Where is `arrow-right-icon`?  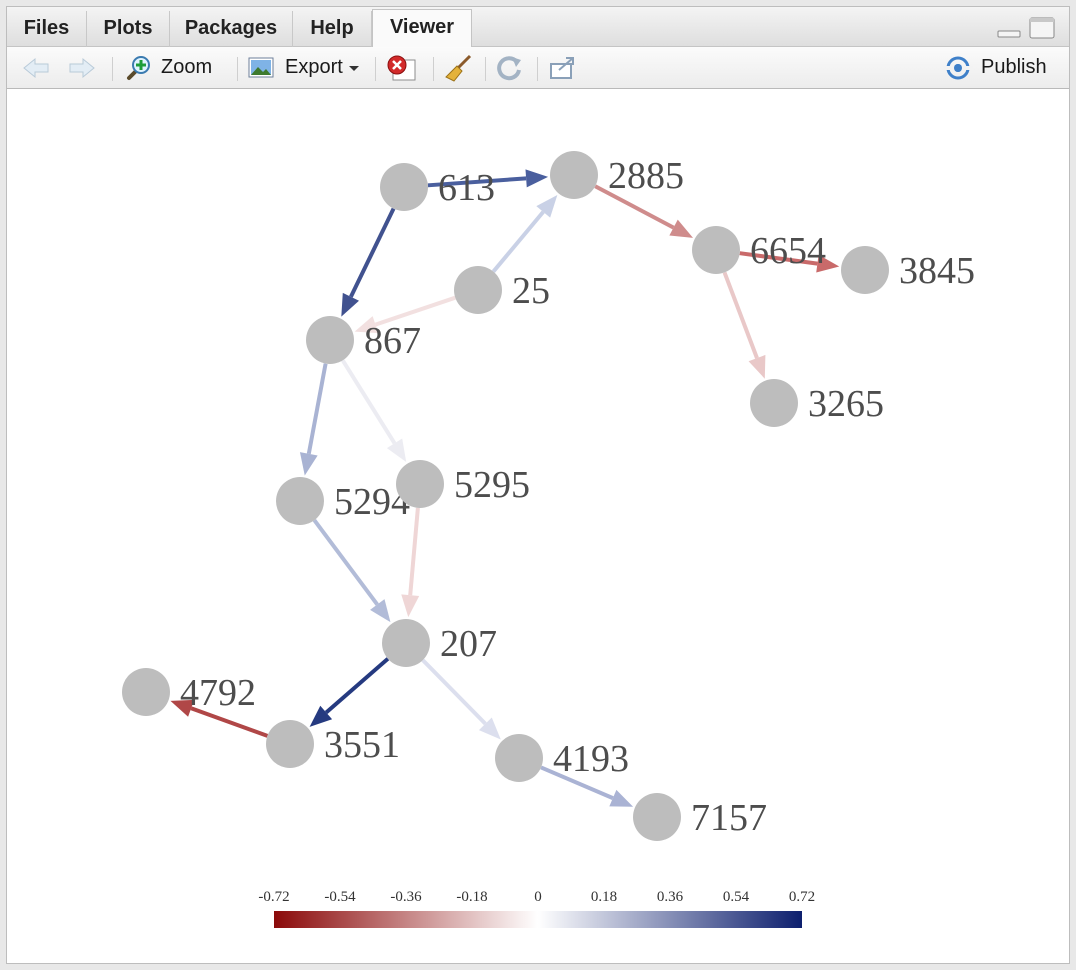 arrow-right-icon is located at coordinates (82, 67).